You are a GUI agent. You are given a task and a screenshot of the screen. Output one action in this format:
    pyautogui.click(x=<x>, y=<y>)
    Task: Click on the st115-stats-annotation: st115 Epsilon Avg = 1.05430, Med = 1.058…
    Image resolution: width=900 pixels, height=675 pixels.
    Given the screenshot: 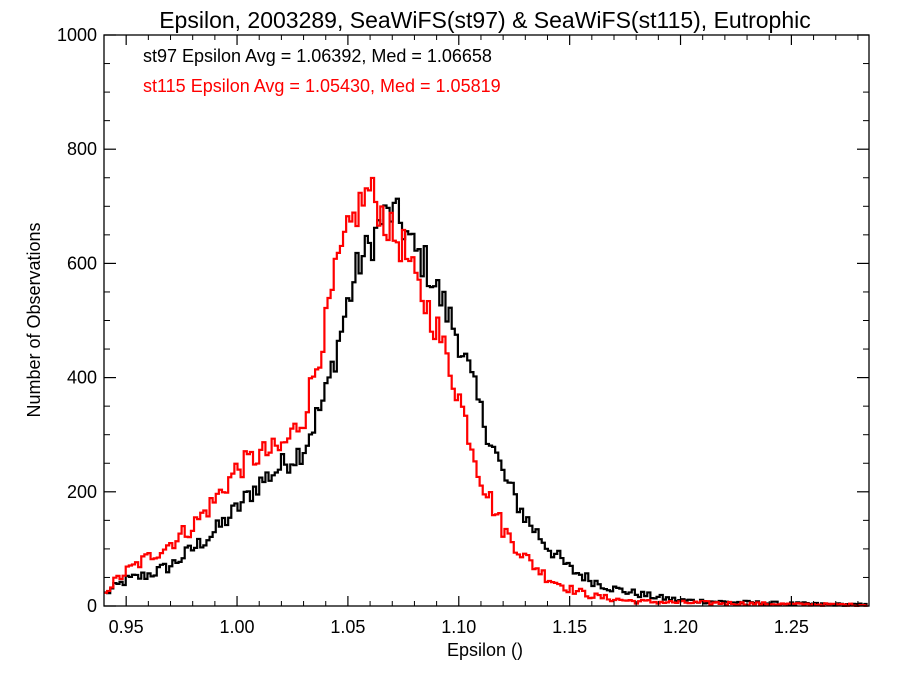 What is the action you would take?
    pyautogui.click(x=322, y=86)
    